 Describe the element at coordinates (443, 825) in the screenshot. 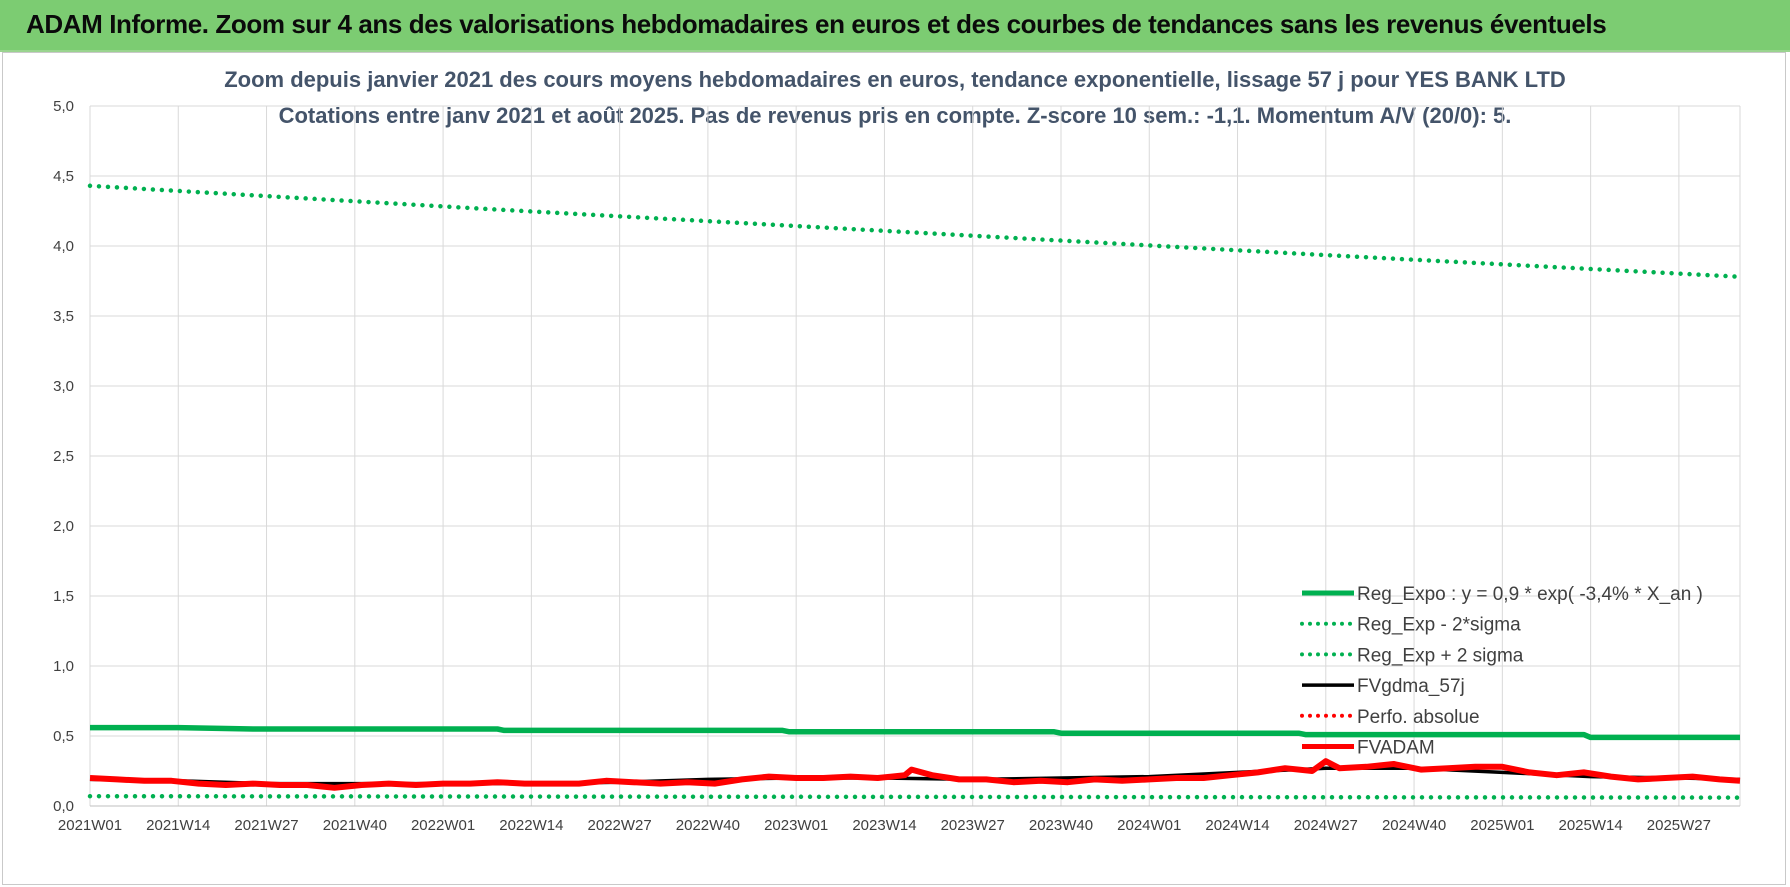

I see `x-tick-label: 2022W01` at that location.